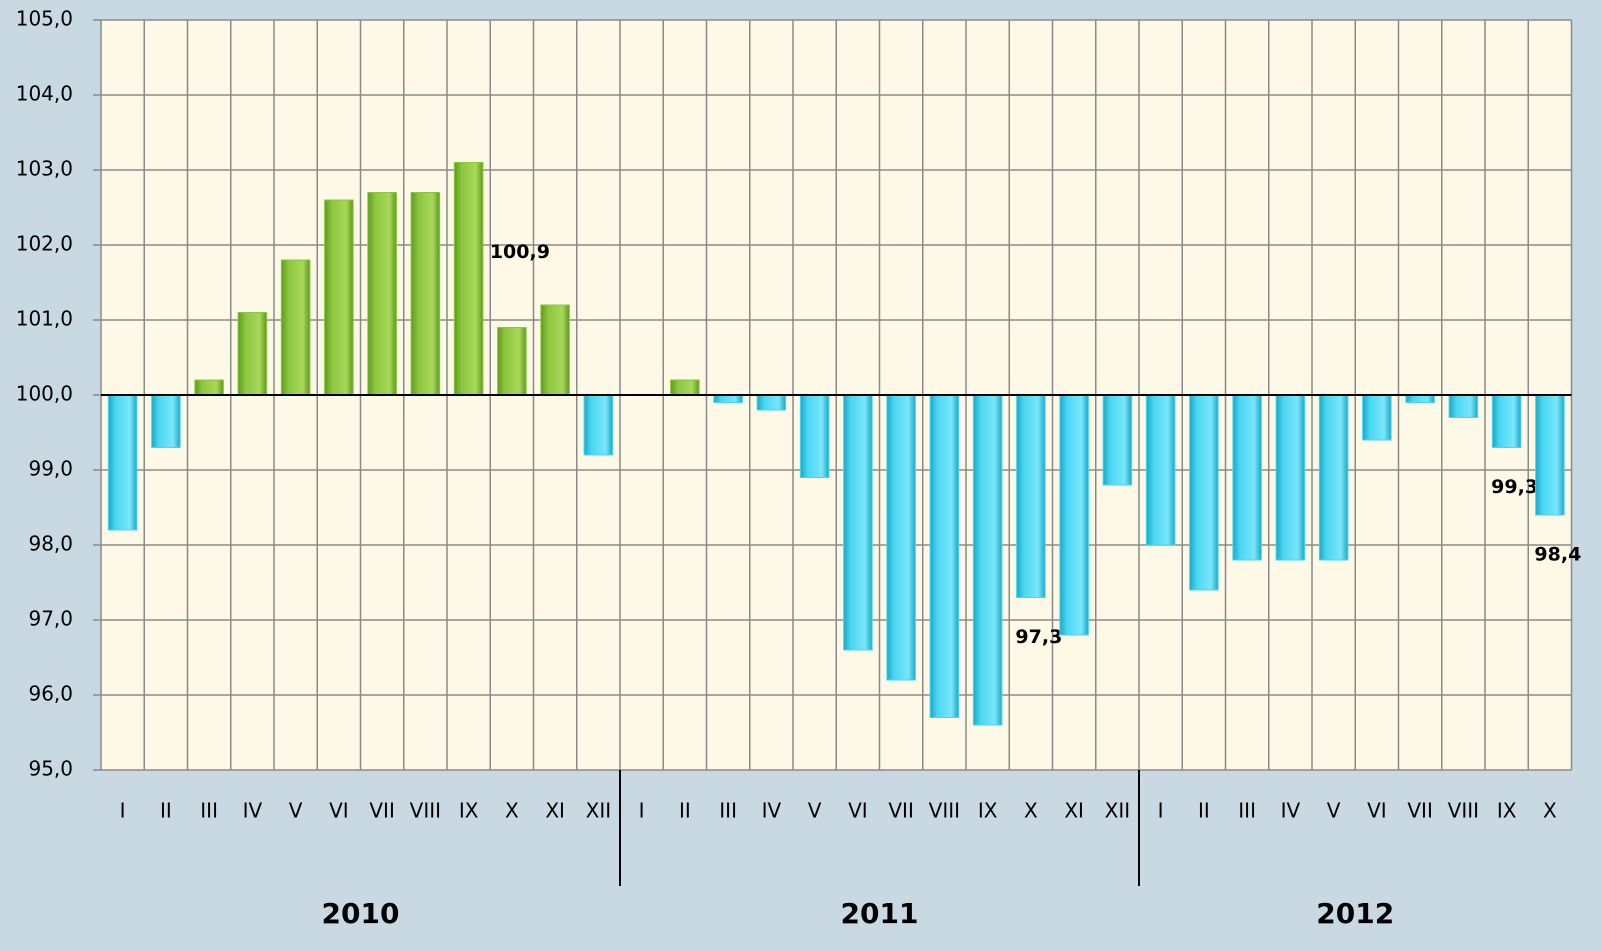  What do you see at coordinates (50, 469) in the screenshot?
I see `y-tick-label: 99,0` at bounding box center [50, 469].